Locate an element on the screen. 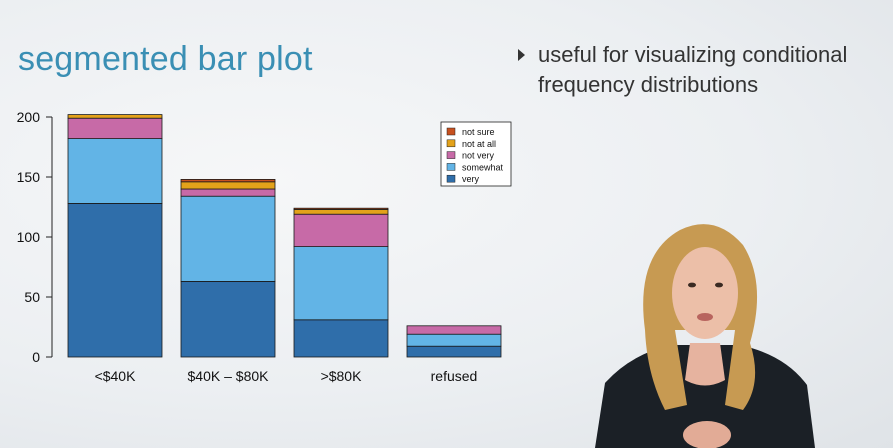  y-tick-label: 150 is located at coordinates (29, 177).